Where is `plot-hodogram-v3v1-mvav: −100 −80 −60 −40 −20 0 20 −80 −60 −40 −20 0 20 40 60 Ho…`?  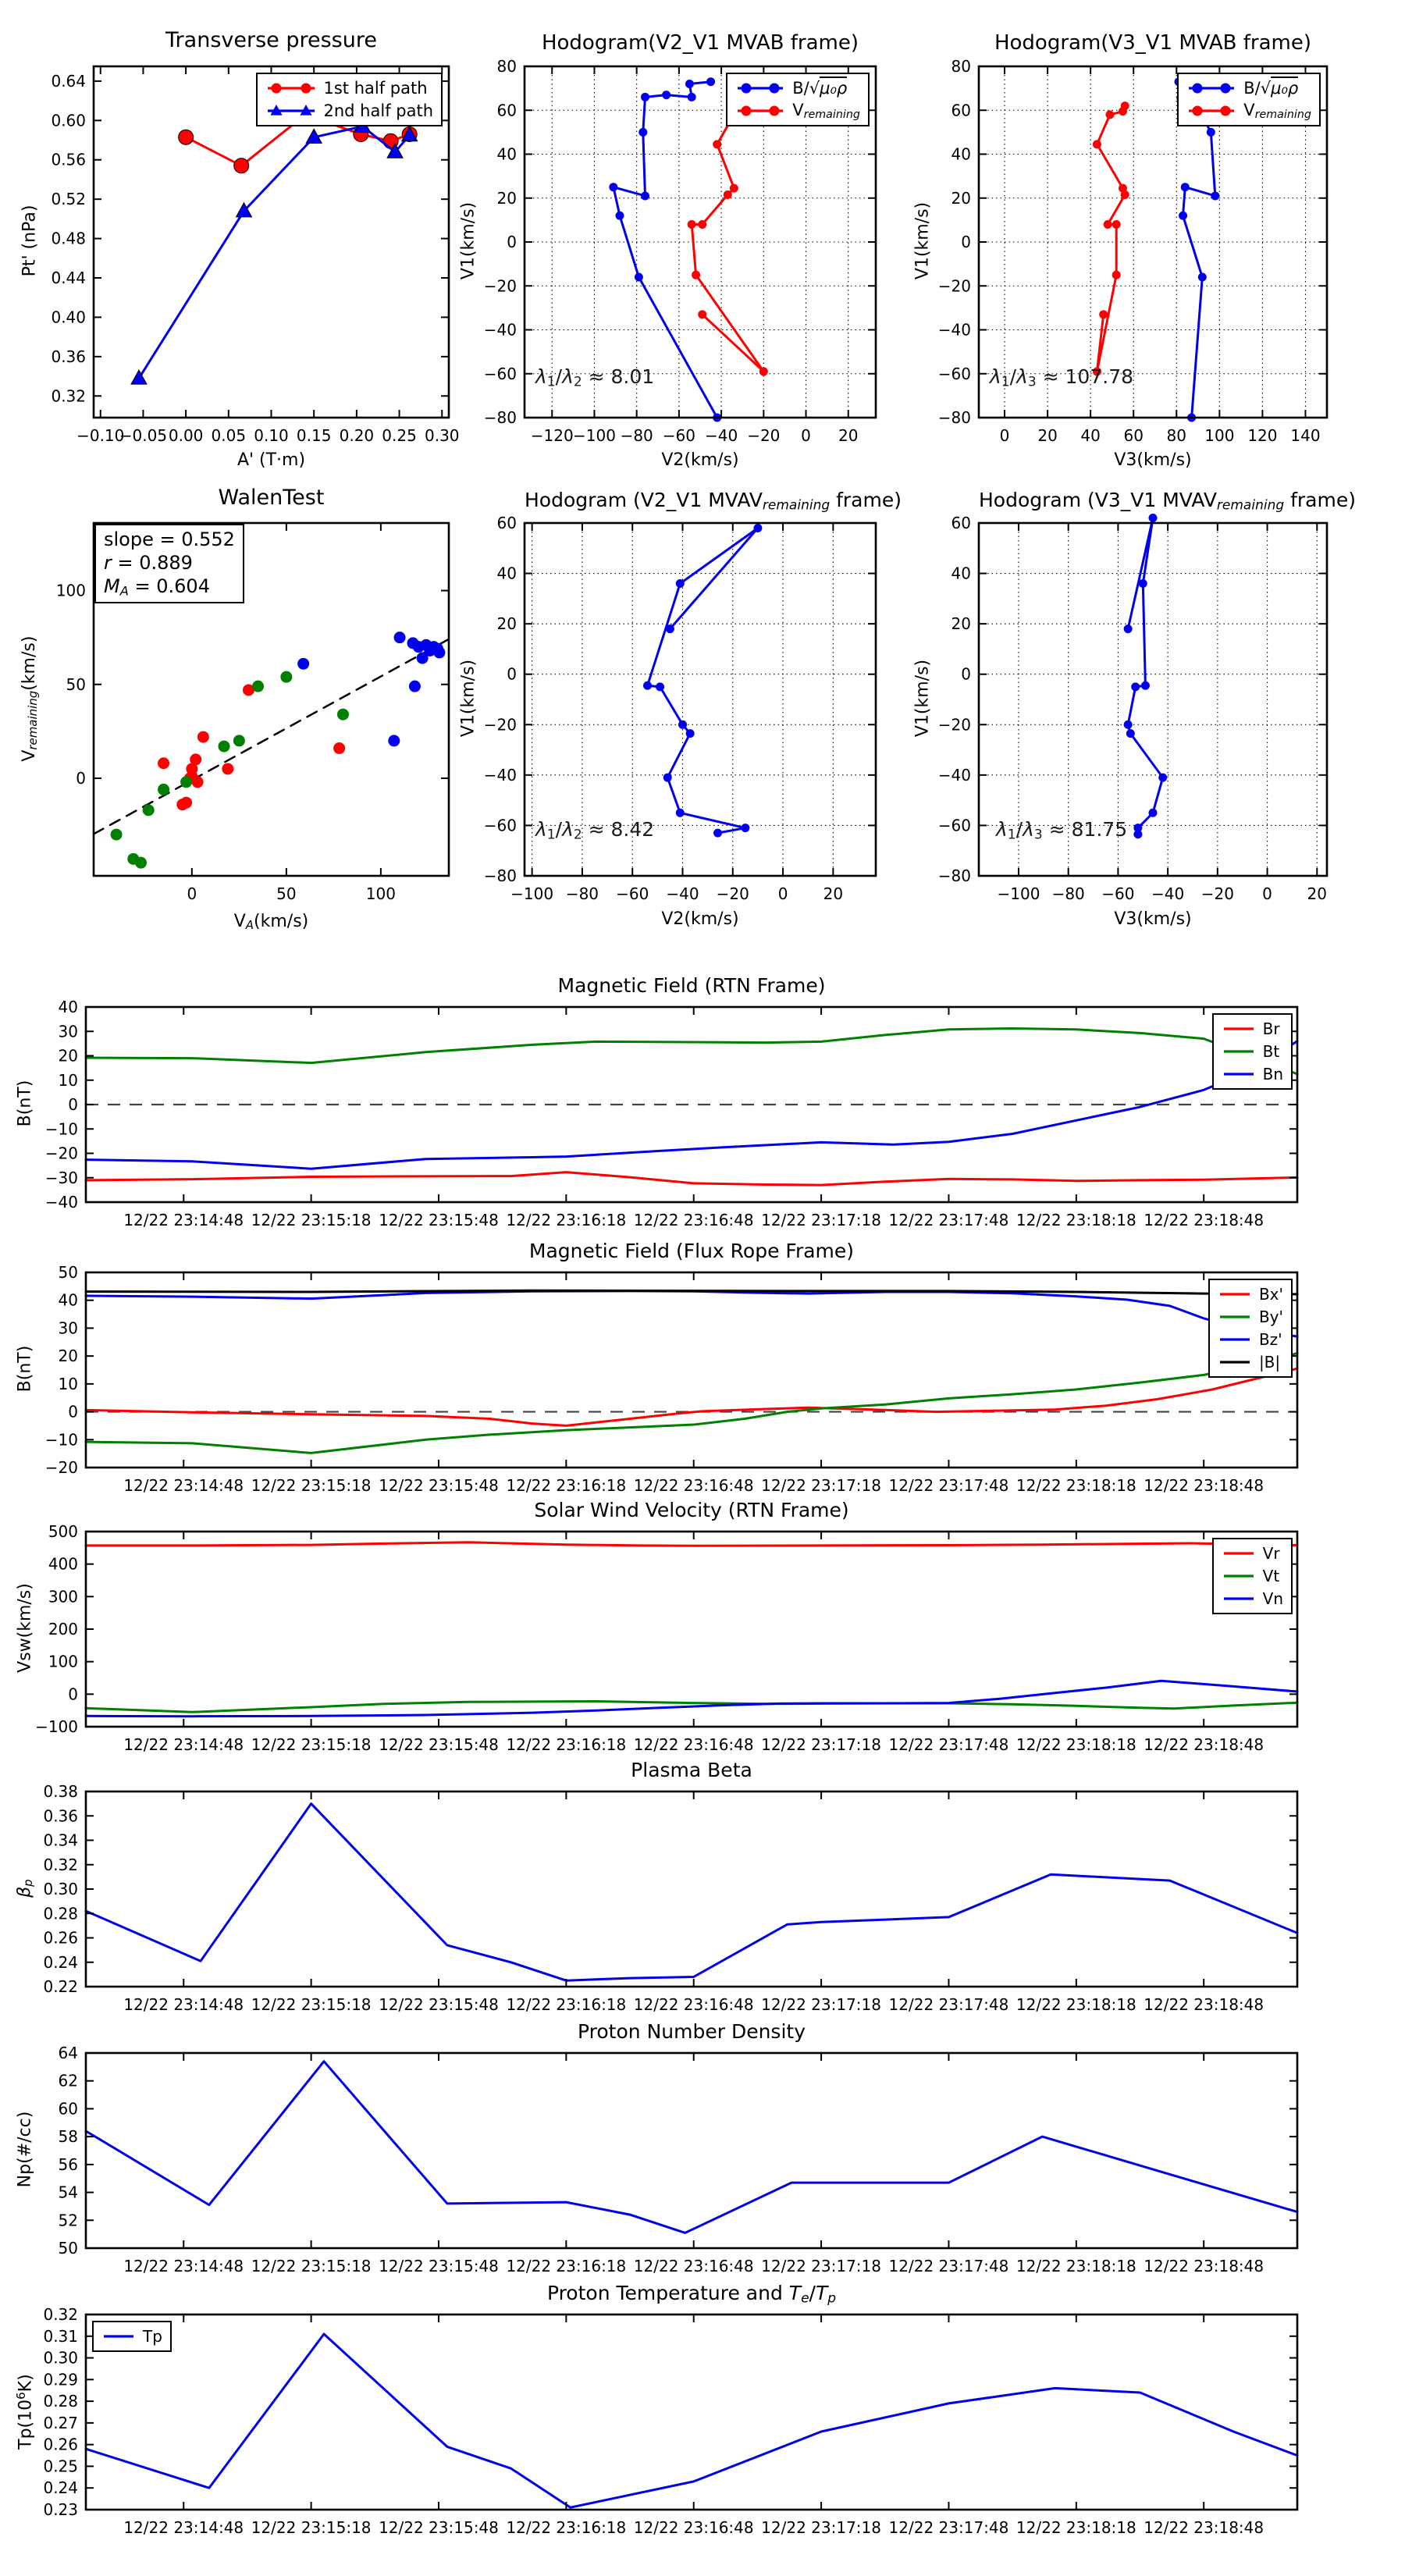
plot-hodogram-v3v1-mvav: −100 −80 −60 −40 −20 0 20 −80 −60 −40 −20 0 20 40 60 Ho… is located at coordinates (1159, 753).